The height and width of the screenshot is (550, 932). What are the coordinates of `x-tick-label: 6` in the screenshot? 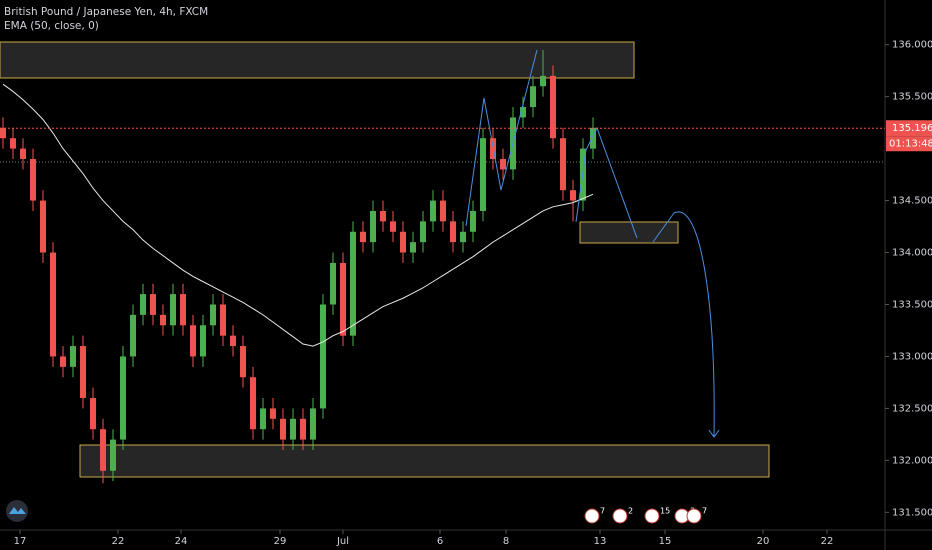 It's located at (440, 541).